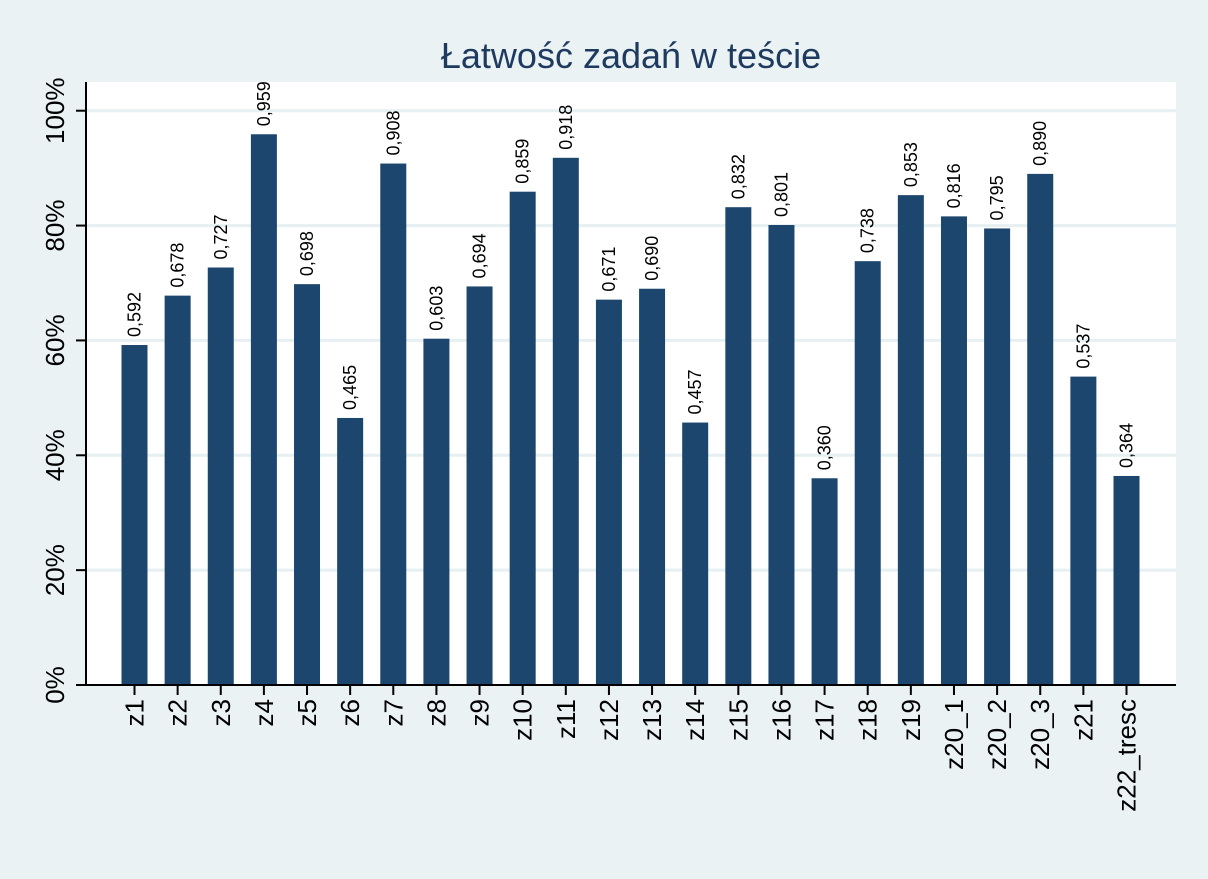 This screenshot has width=1208, height=879. I want to click on data-label-z19: 0,853, so click(911, 164).